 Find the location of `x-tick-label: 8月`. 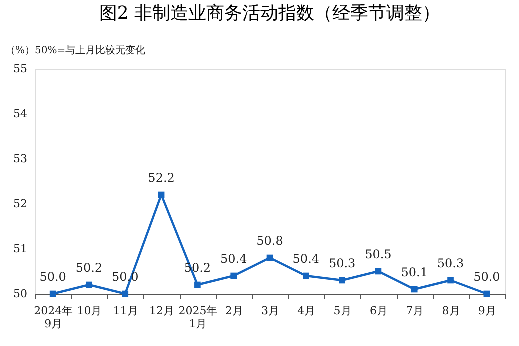

x-tick-label: 8月 is located at coordinates (451, 311).